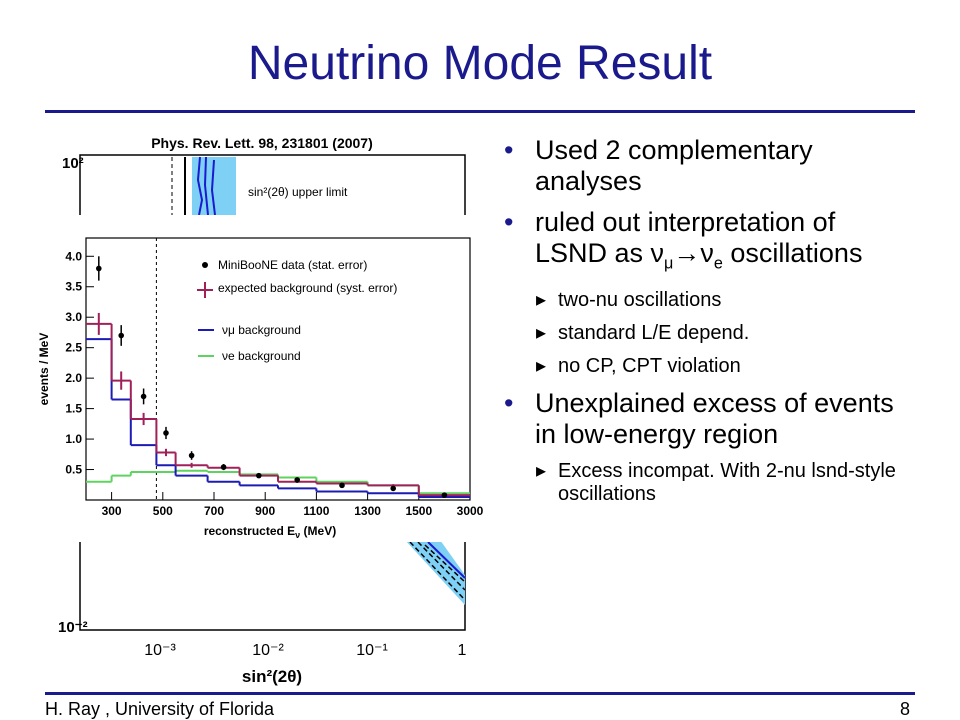  Describe the element at coordinates (470, 511) in the screenshot. I see `x-tick-label: 3000` at that location.